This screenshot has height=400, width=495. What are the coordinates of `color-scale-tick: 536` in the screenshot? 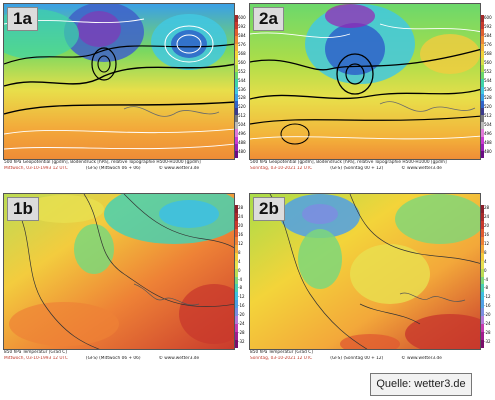 It's located at (242, 89).